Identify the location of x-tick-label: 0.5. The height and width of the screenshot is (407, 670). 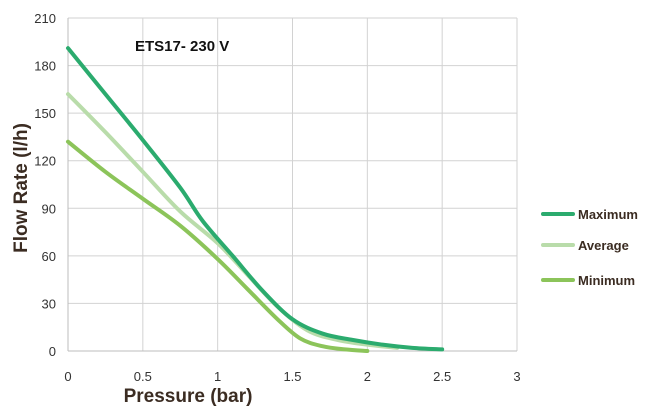
(143, 376).